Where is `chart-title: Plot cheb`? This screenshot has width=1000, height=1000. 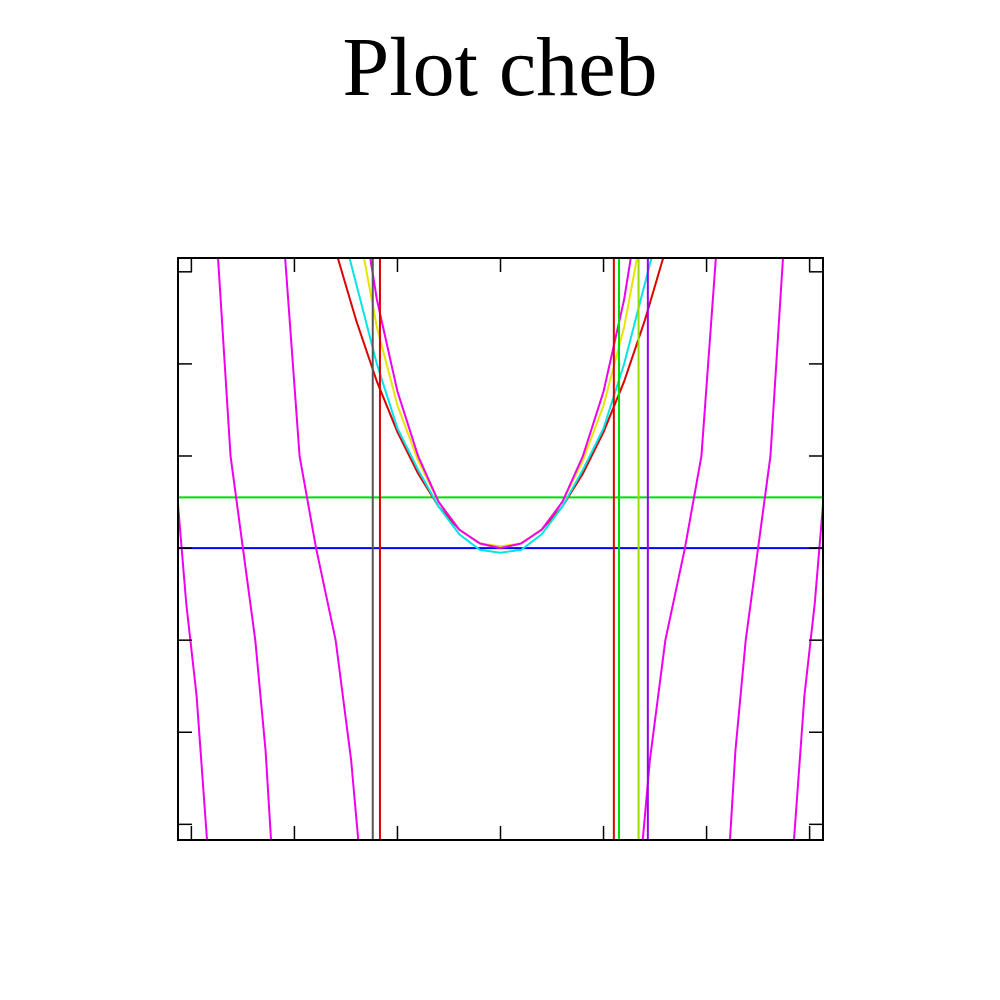
chart-title: Plot cheb is located at coordinates (500, 67).